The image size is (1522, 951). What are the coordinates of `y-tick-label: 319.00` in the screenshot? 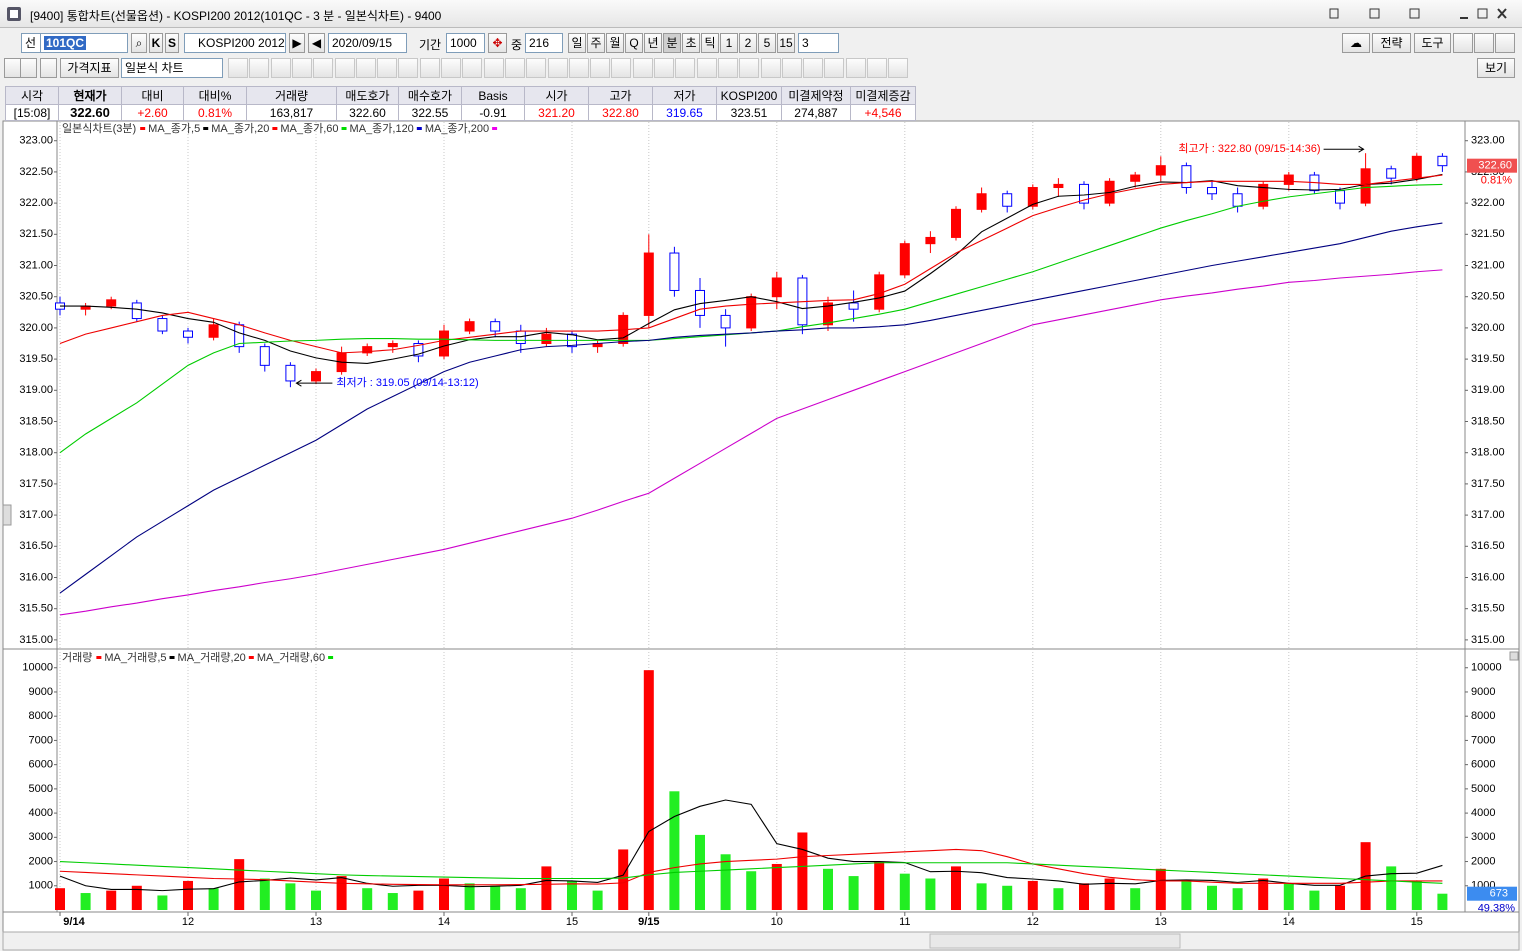 It's located at (1488, 390).